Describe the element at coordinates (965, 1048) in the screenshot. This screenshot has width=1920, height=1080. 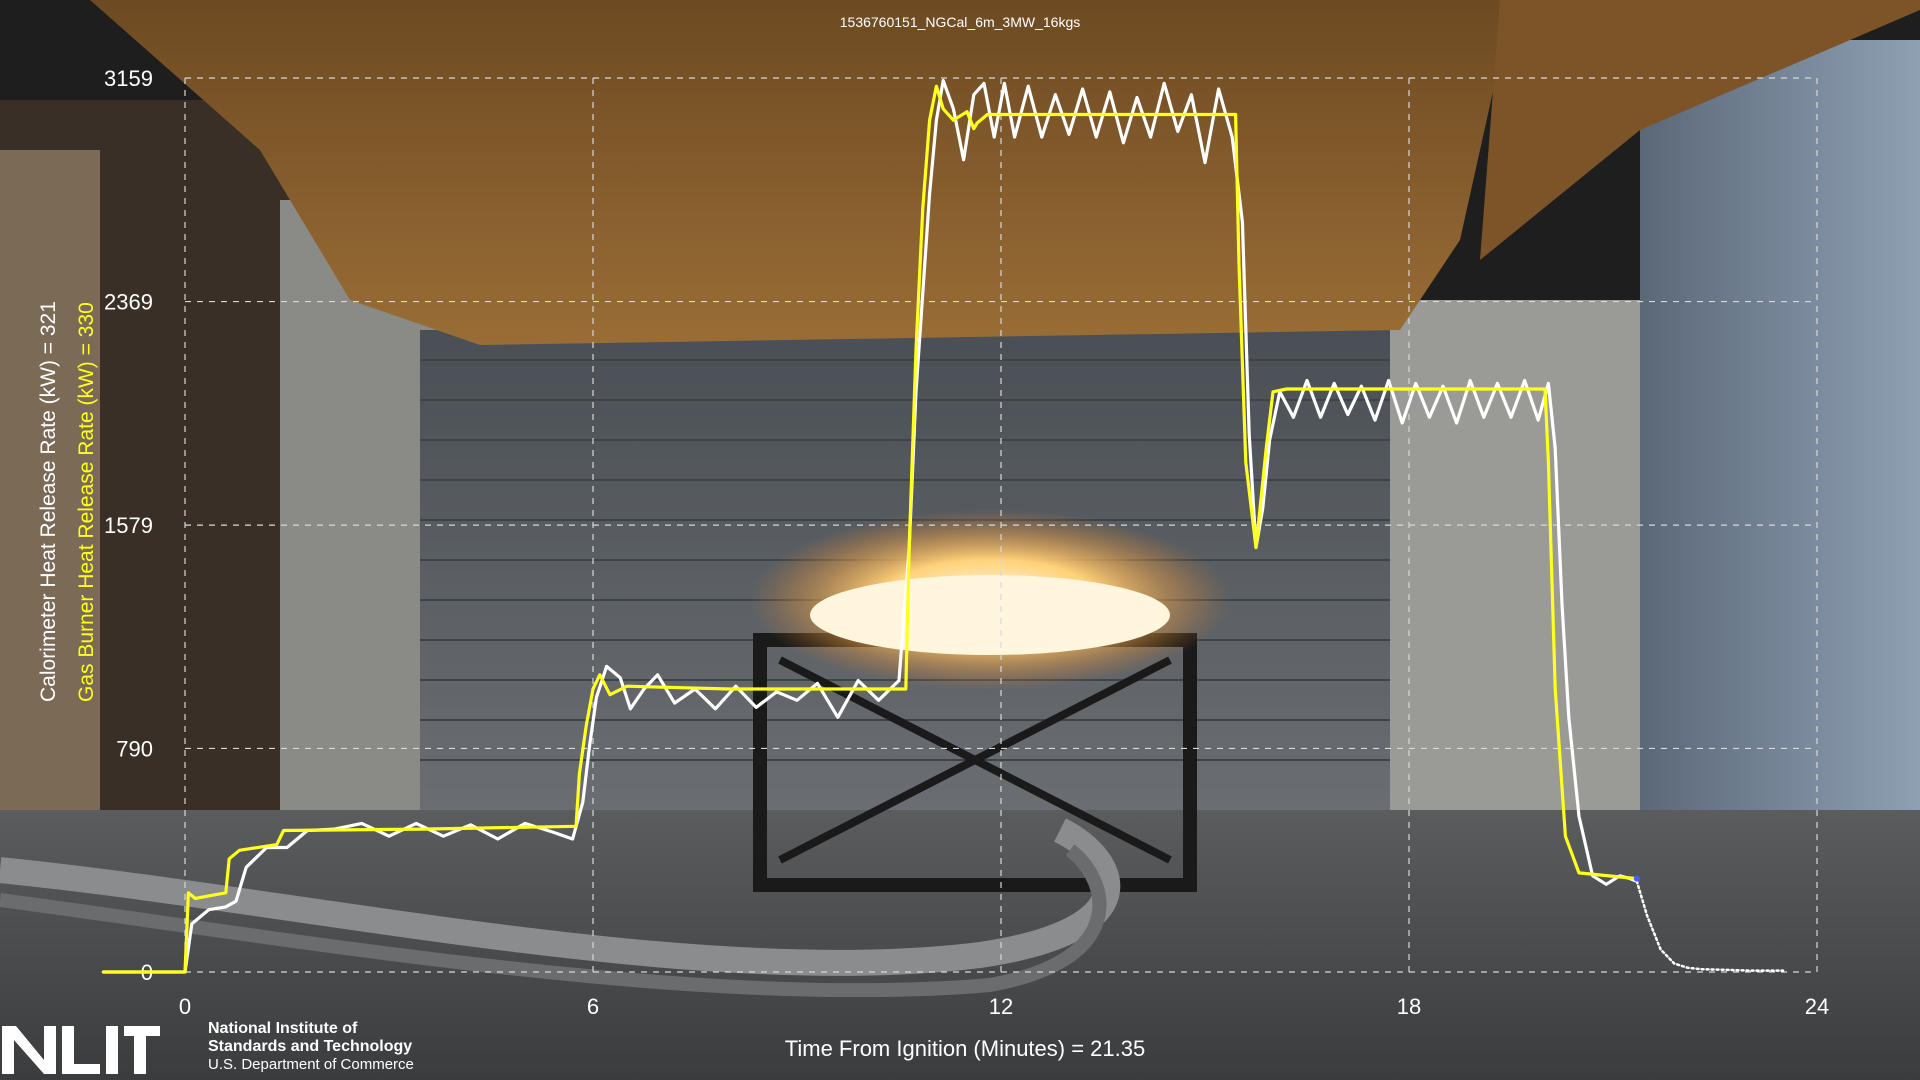
I see `x-axis-label: Time From Ignition (Minutes) = 21.35` at that location.